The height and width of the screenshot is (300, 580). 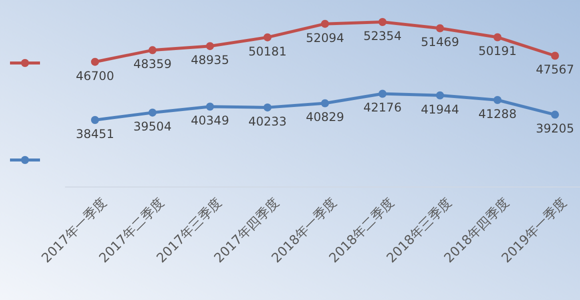 I want to click on data-label: 52354, so click(x=382, y=36).